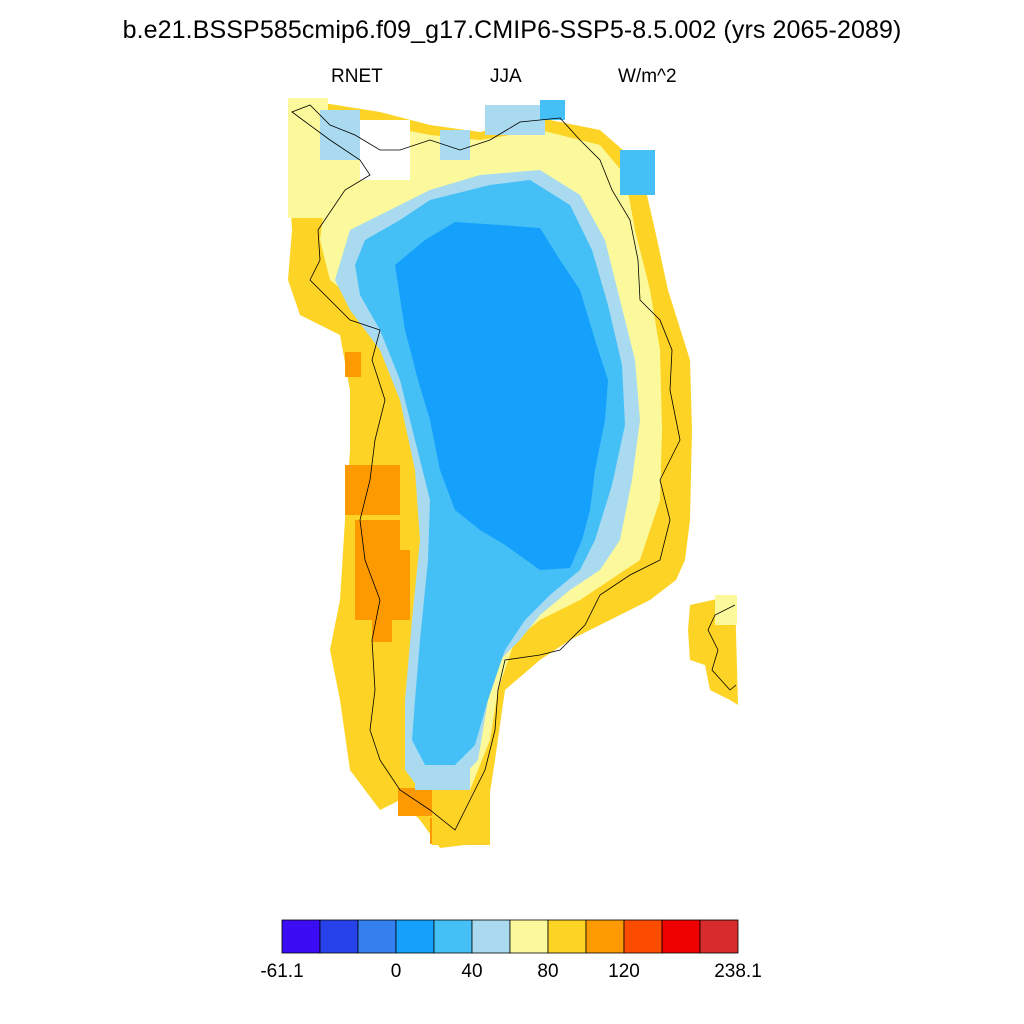 The width and height of the screenshot is (1024, 1024). Describe the element at coordinates (357, 76) in the screenshot. I see `variable-label: RNET` at that location.